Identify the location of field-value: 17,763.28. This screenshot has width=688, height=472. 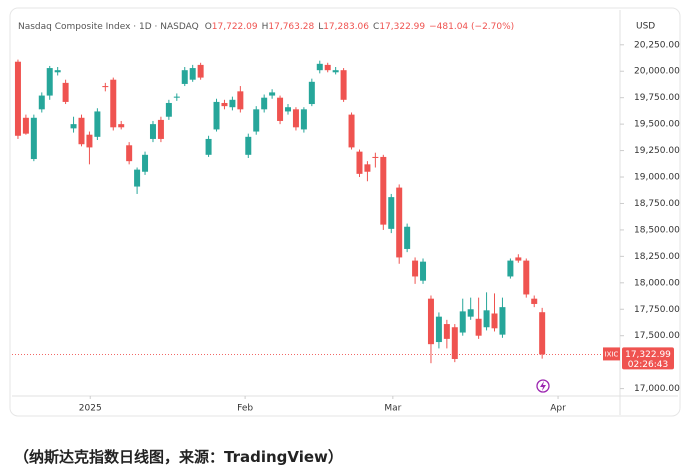
(291, 27).